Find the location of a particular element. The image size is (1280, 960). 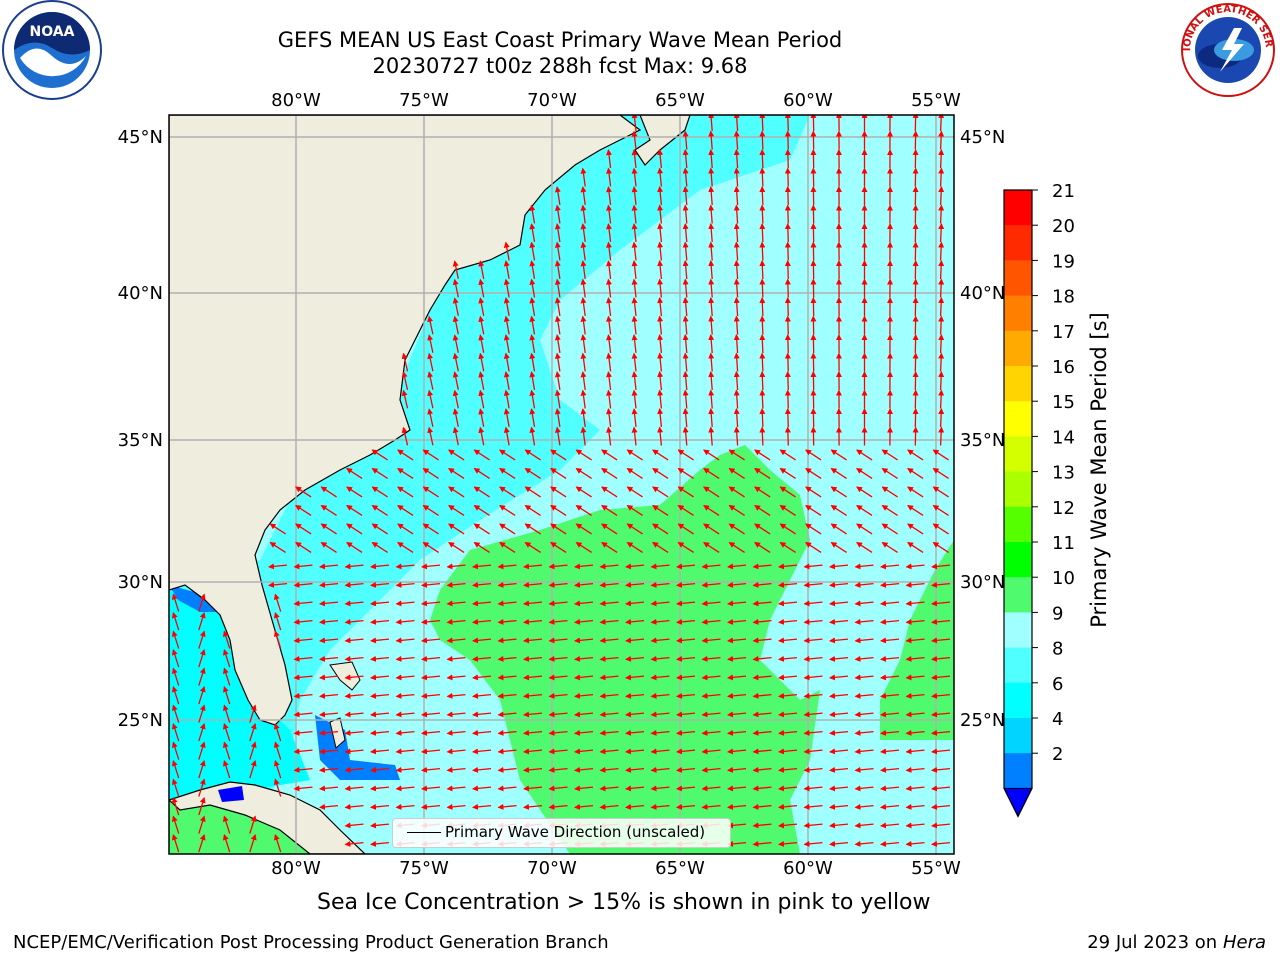

lat-ticks-left: 45°N 40°N 35°N 30°N 25°N is located at coordinates (140, 429).